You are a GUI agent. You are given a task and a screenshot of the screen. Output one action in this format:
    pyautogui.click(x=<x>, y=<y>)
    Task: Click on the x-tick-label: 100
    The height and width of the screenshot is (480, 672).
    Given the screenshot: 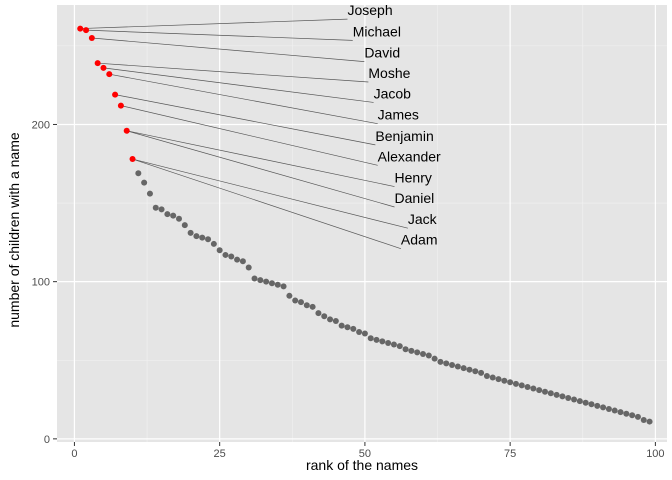 What is the action you would take?
    pyautogui.click(x=655, y=454)
    